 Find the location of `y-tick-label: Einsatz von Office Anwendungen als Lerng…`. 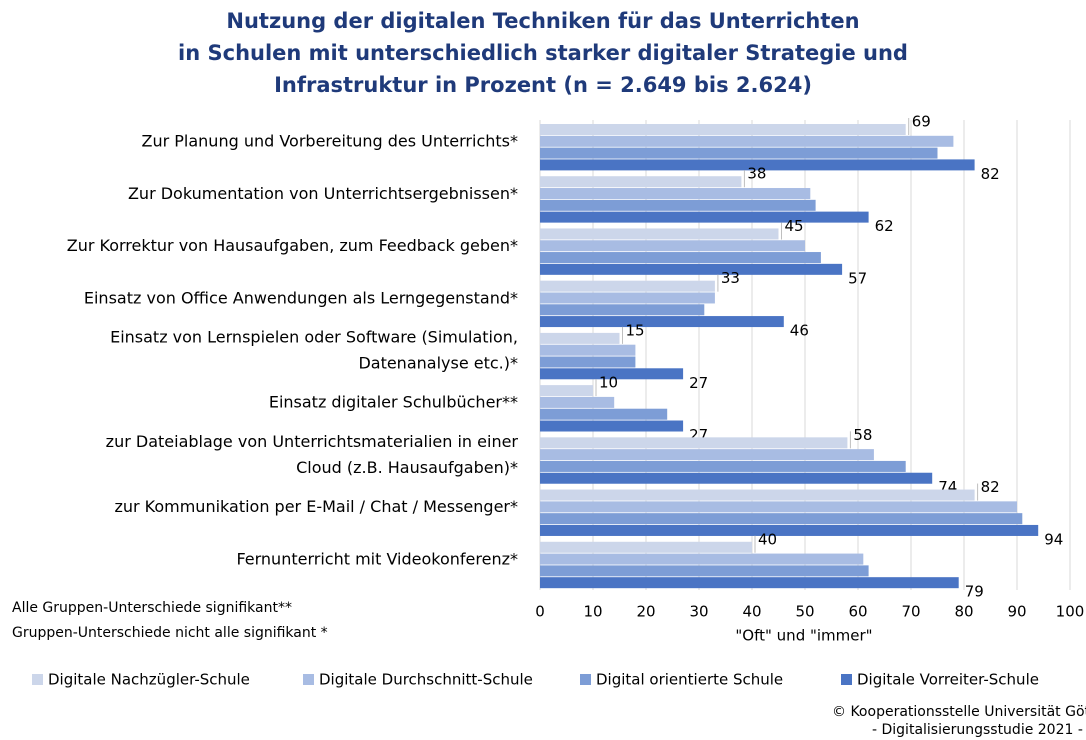

y-tick-label: Einsatz von Office Anwendungen als Lerng… is located at coordinates (301, 297).